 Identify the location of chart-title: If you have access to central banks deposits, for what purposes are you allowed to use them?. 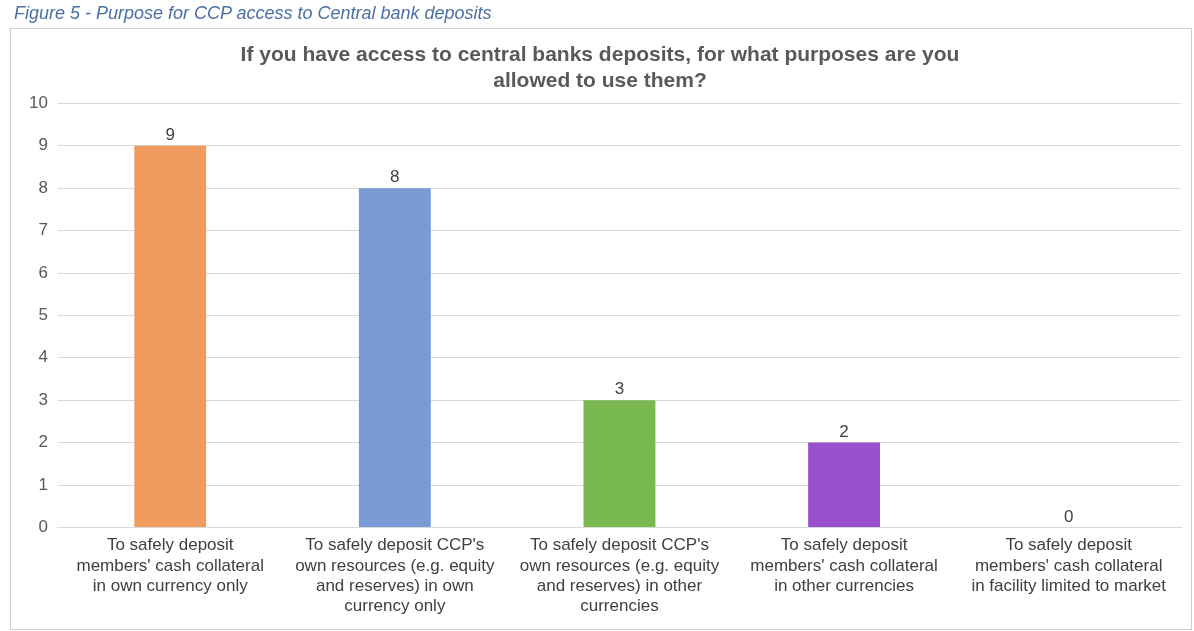
(600, 66).